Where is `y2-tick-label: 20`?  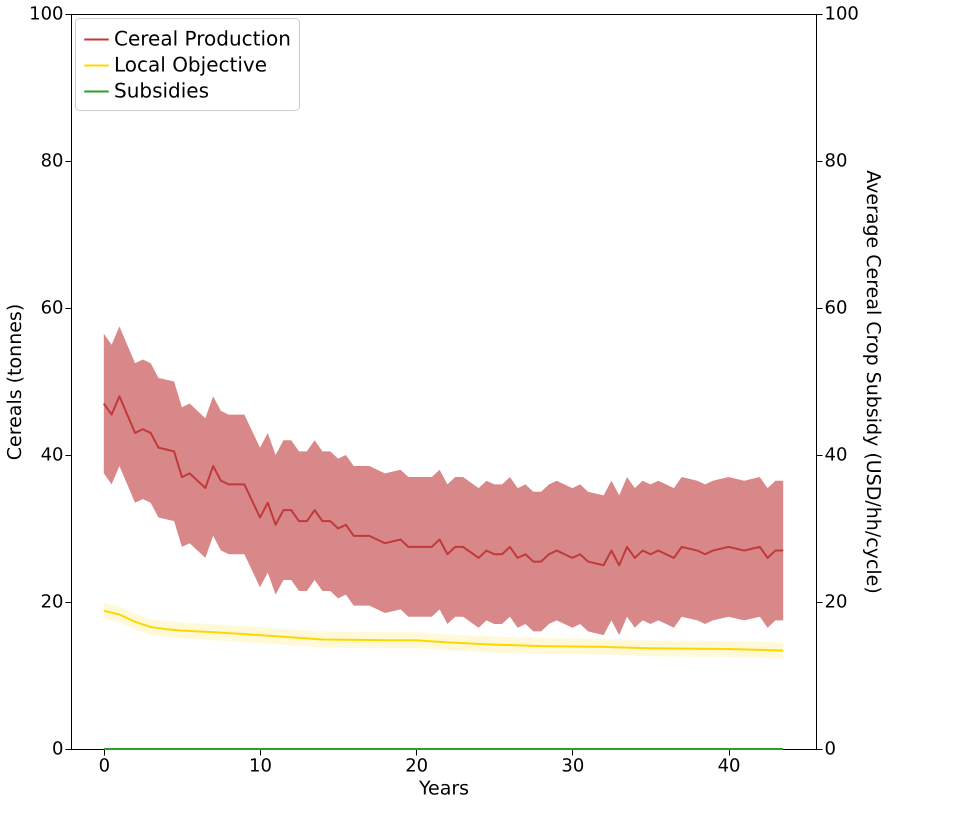
y2-tick-label: 20 is located at coordinates (836, 602).